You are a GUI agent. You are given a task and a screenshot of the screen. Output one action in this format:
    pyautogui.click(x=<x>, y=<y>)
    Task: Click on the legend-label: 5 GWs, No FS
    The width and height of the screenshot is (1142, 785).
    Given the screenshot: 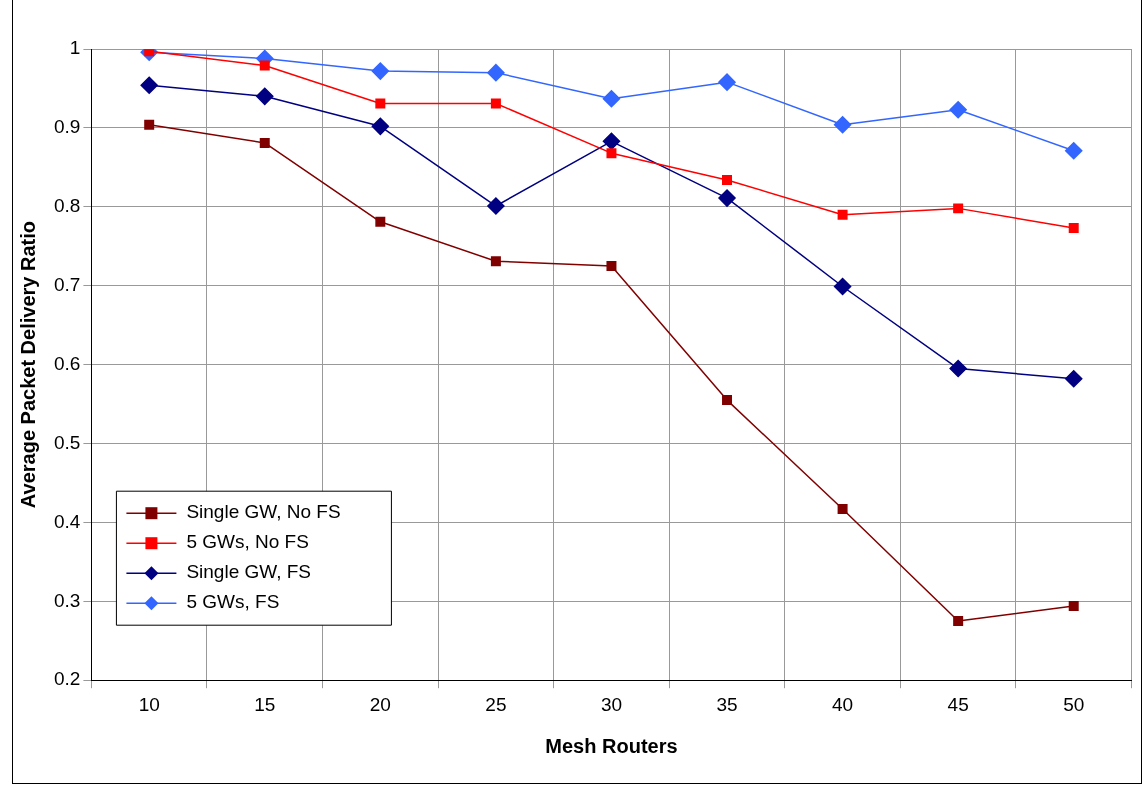 What is the action you would take?
    pyautogui.click(x=247, y=542)
    